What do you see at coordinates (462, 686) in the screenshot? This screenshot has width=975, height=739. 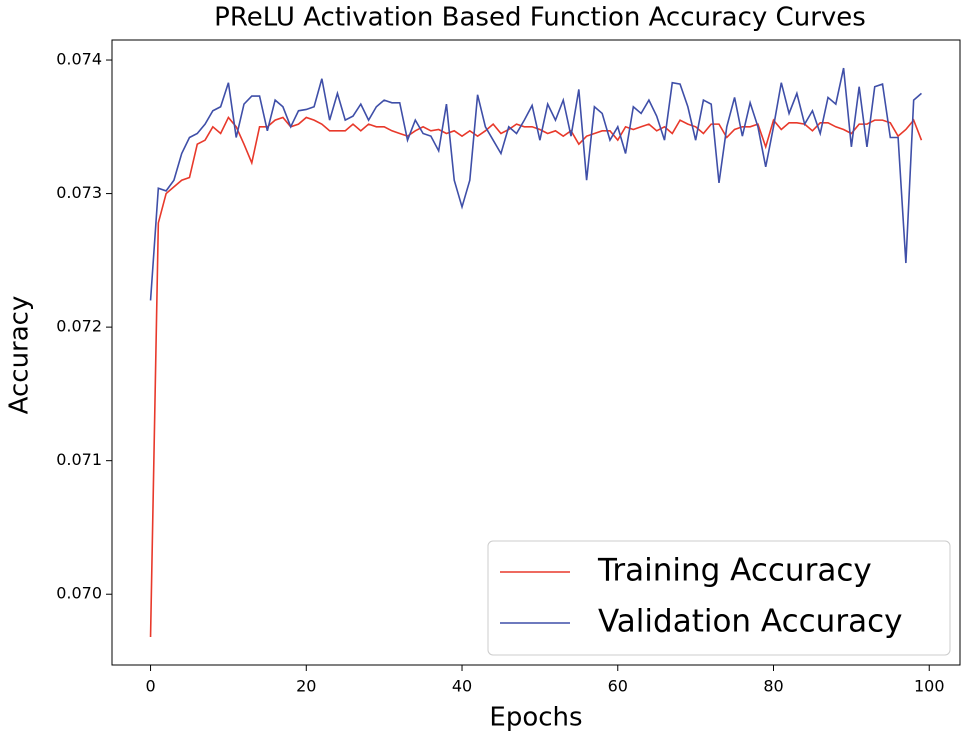 I see `x-tick-label: 40` at bounding box center [462, 686].